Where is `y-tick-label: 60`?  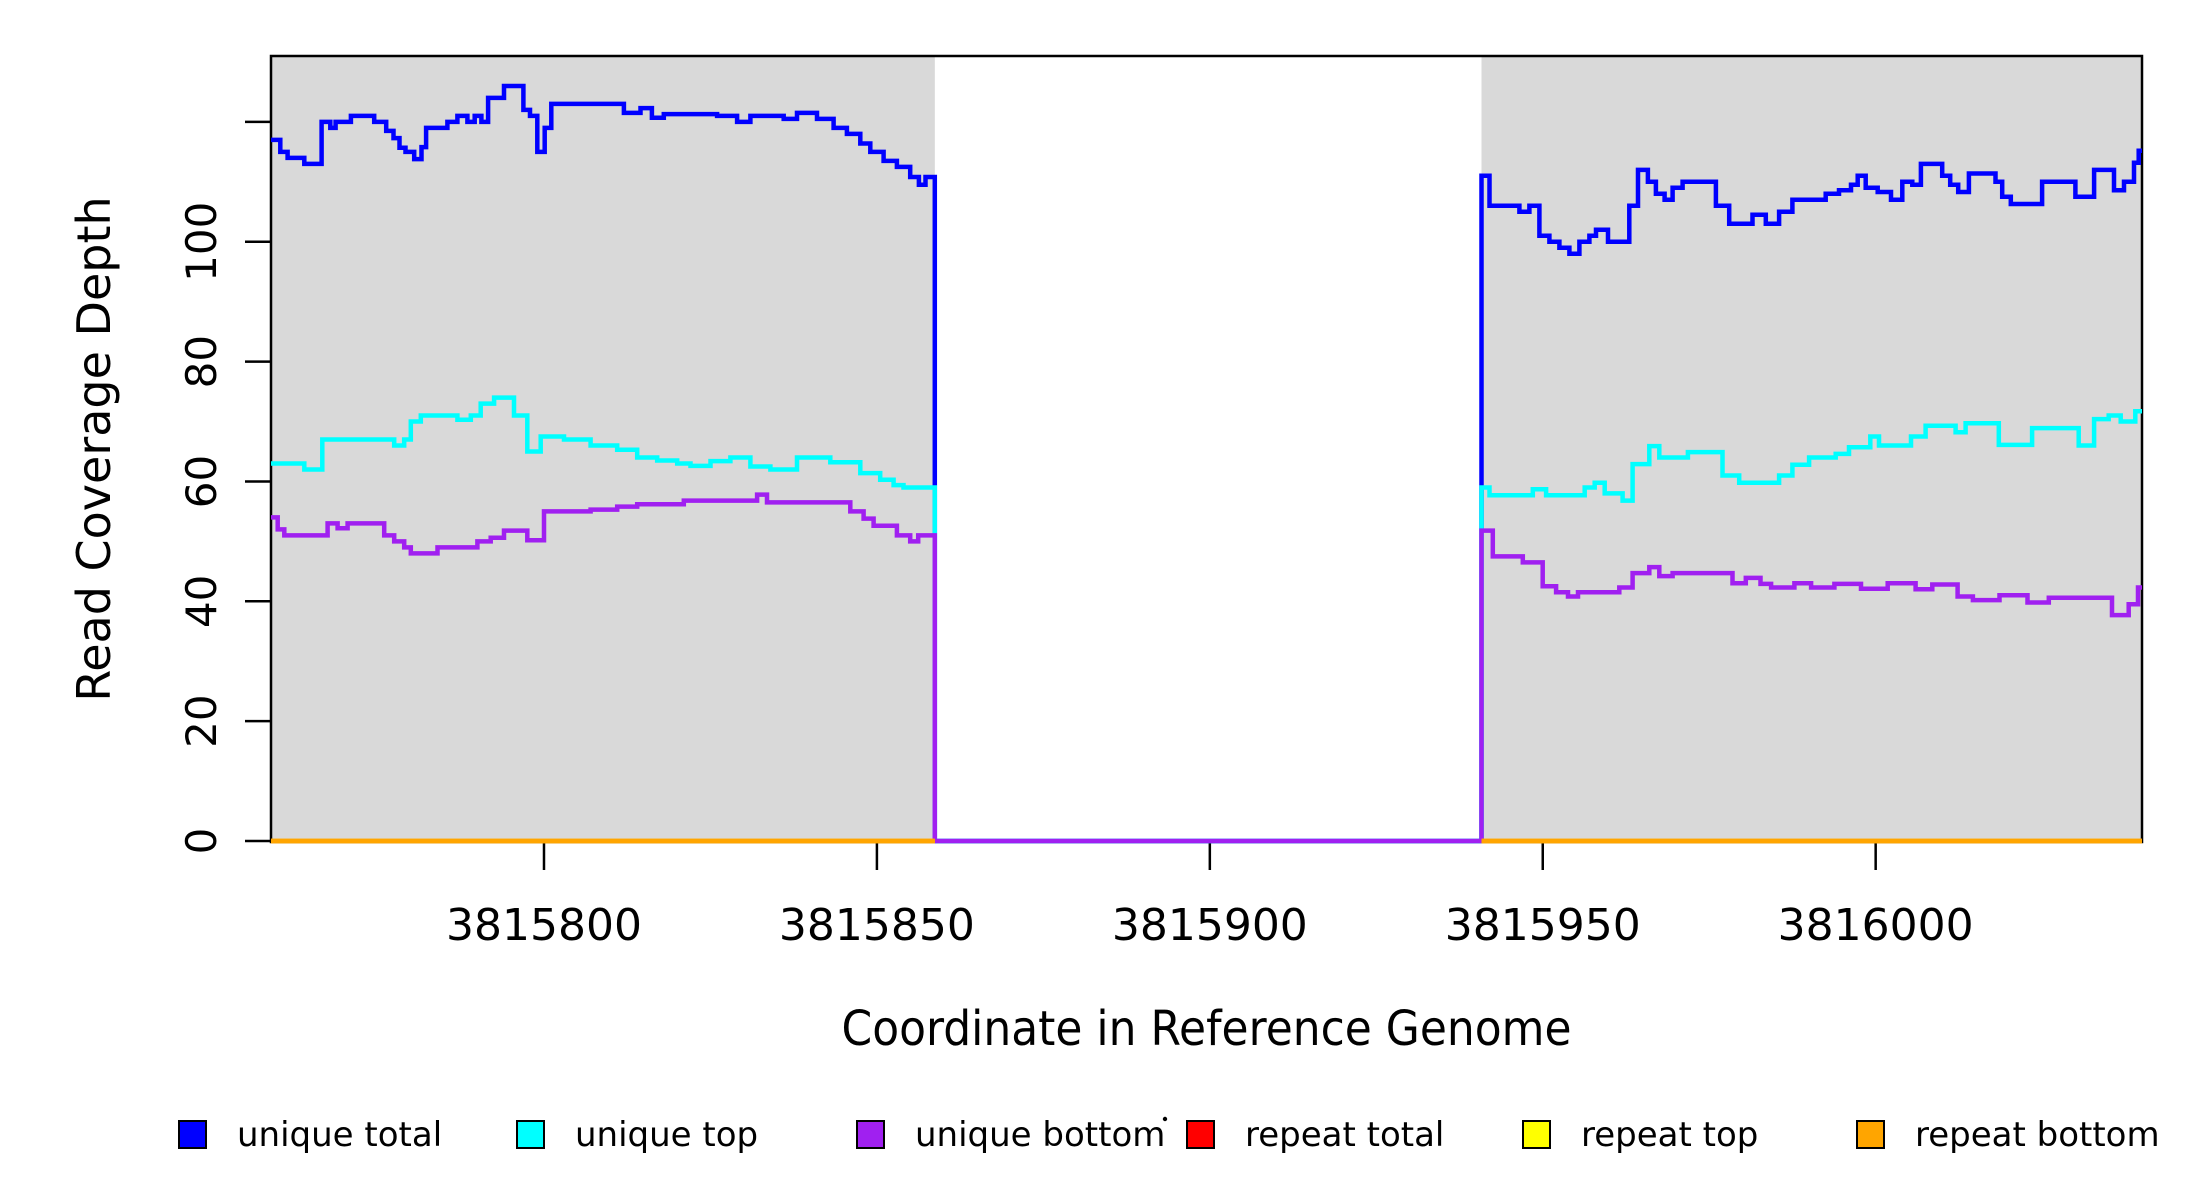
y-tick-label: 60 is located at coordinates (201, 481).